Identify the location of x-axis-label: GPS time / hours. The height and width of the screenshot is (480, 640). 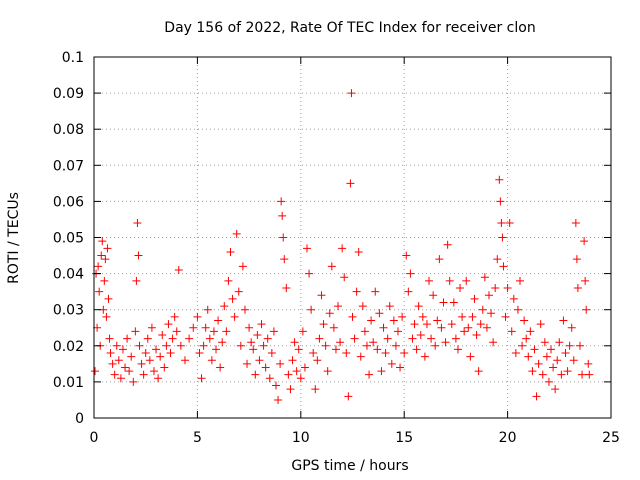
(349, 466).